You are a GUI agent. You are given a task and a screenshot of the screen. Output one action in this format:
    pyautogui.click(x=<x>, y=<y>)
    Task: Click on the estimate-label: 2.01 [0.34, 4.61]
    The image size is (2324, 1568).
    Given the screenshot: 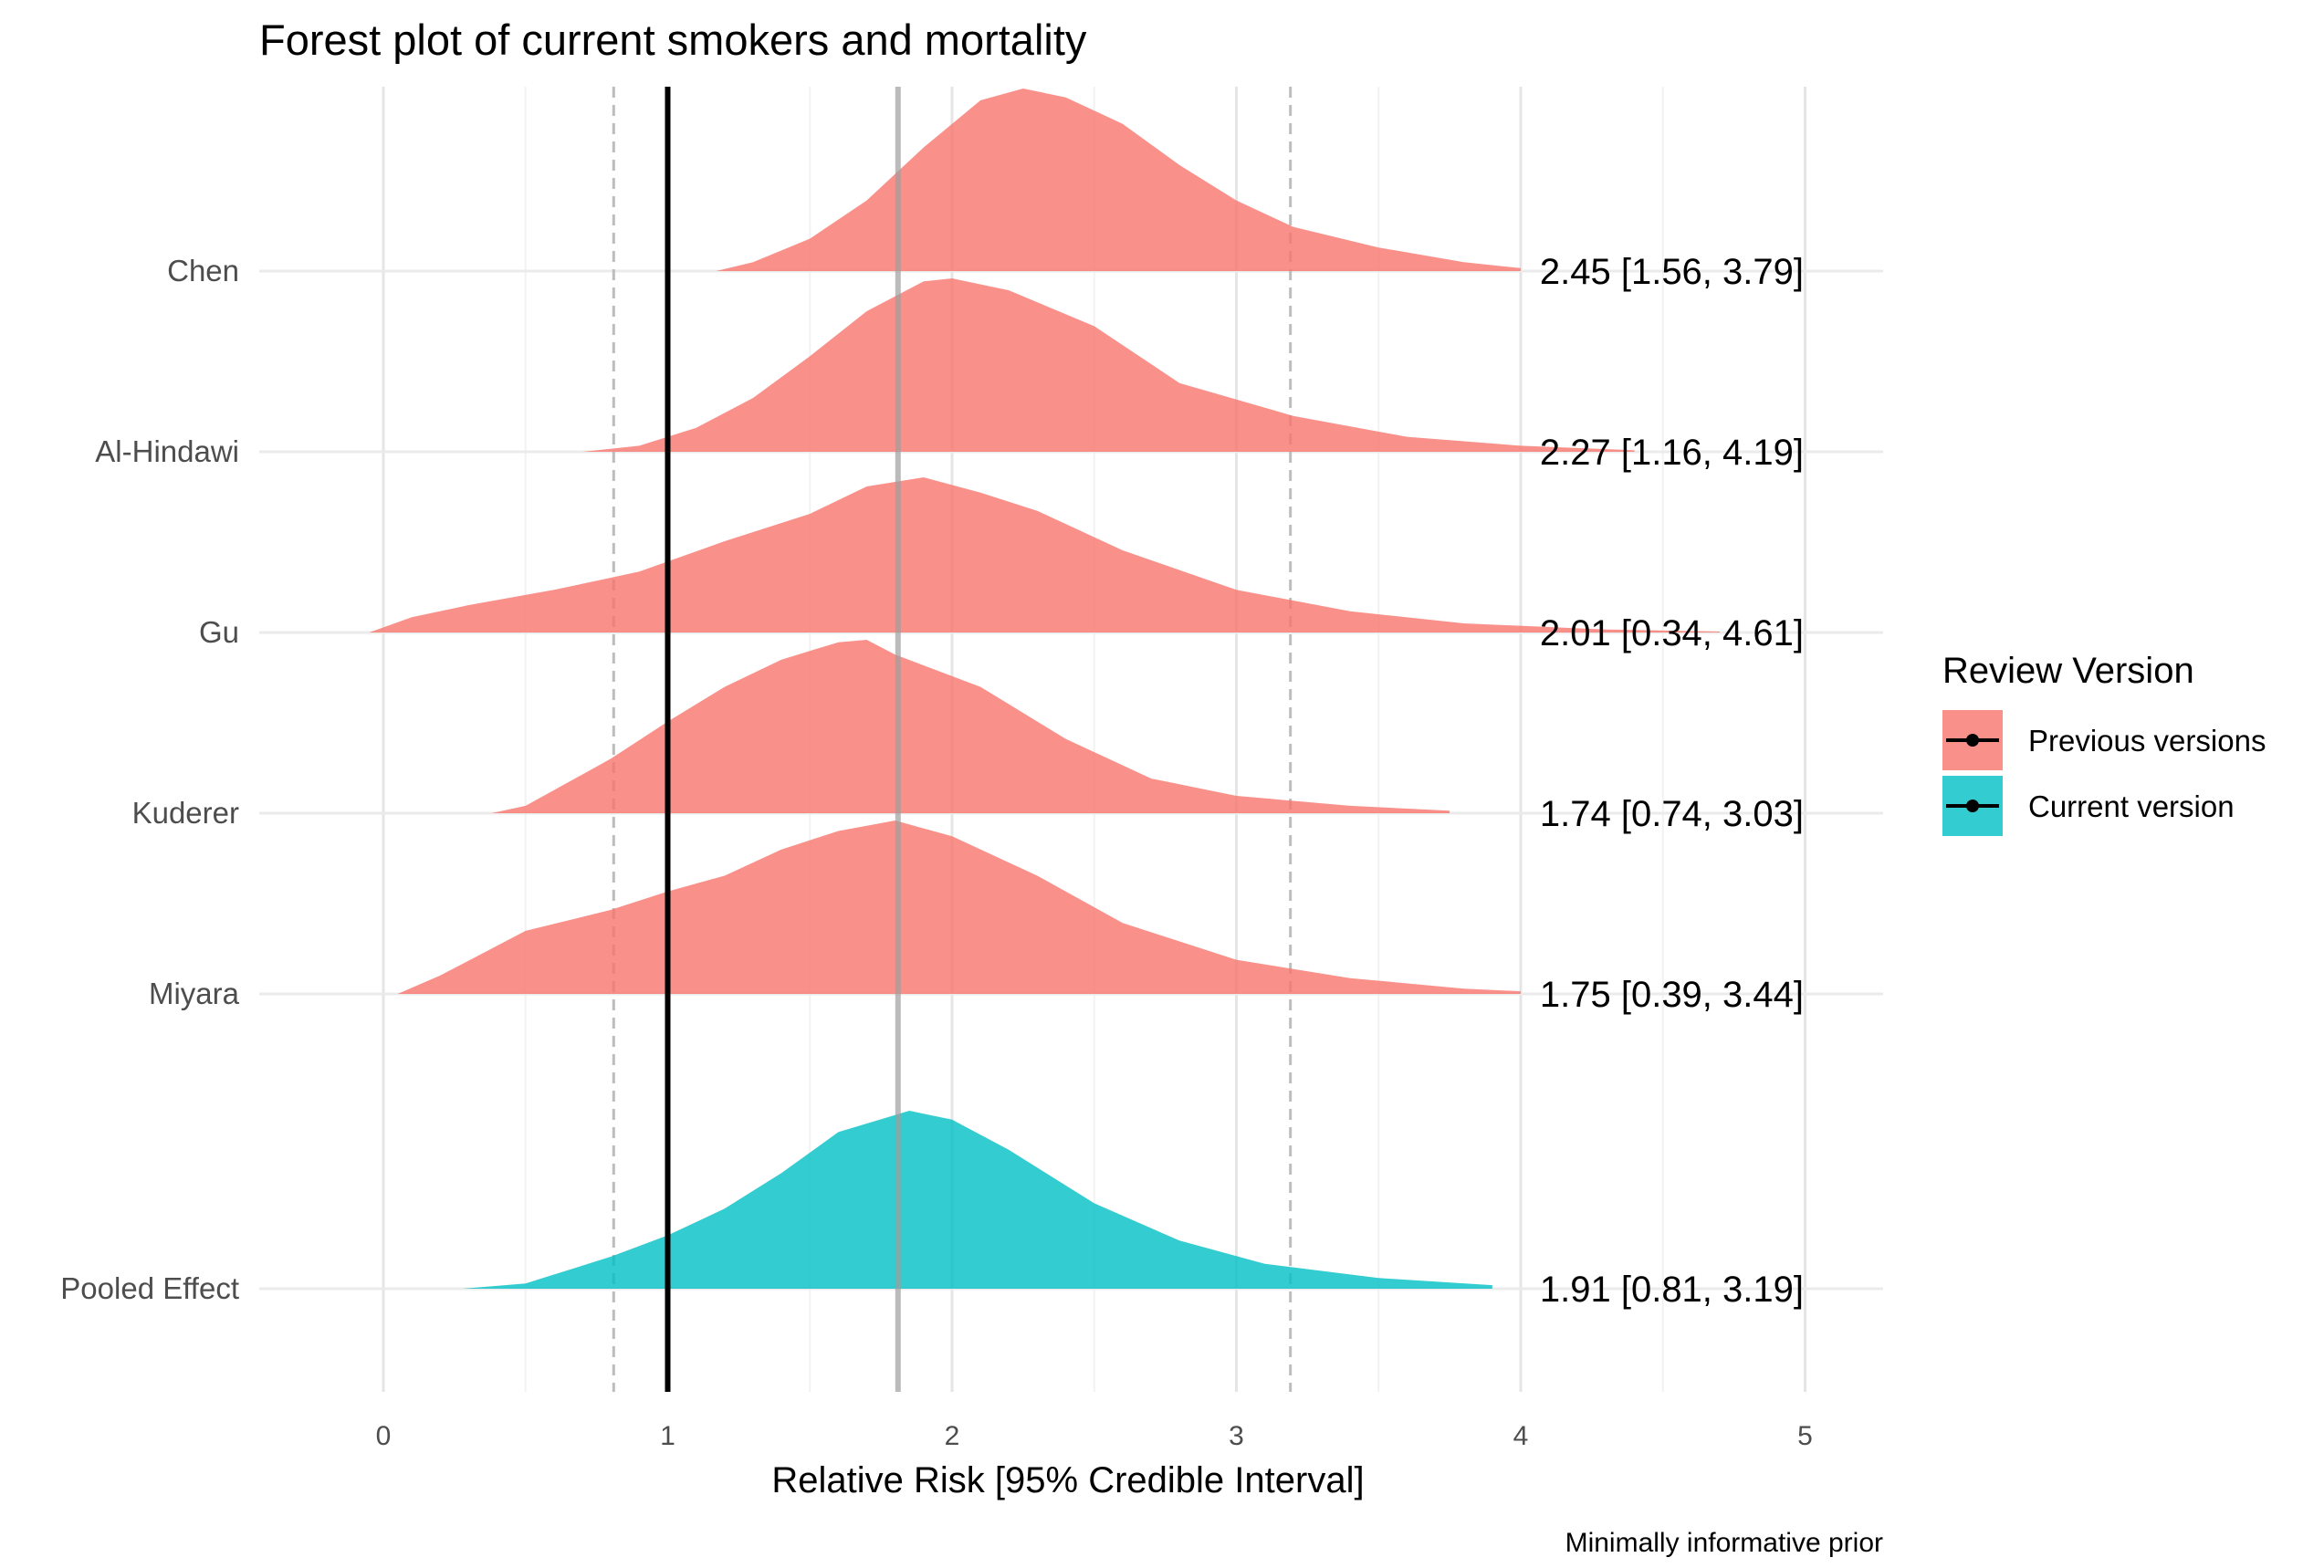 What is the action you would take?
    pyautogui.click(x=1672, y=633)
    